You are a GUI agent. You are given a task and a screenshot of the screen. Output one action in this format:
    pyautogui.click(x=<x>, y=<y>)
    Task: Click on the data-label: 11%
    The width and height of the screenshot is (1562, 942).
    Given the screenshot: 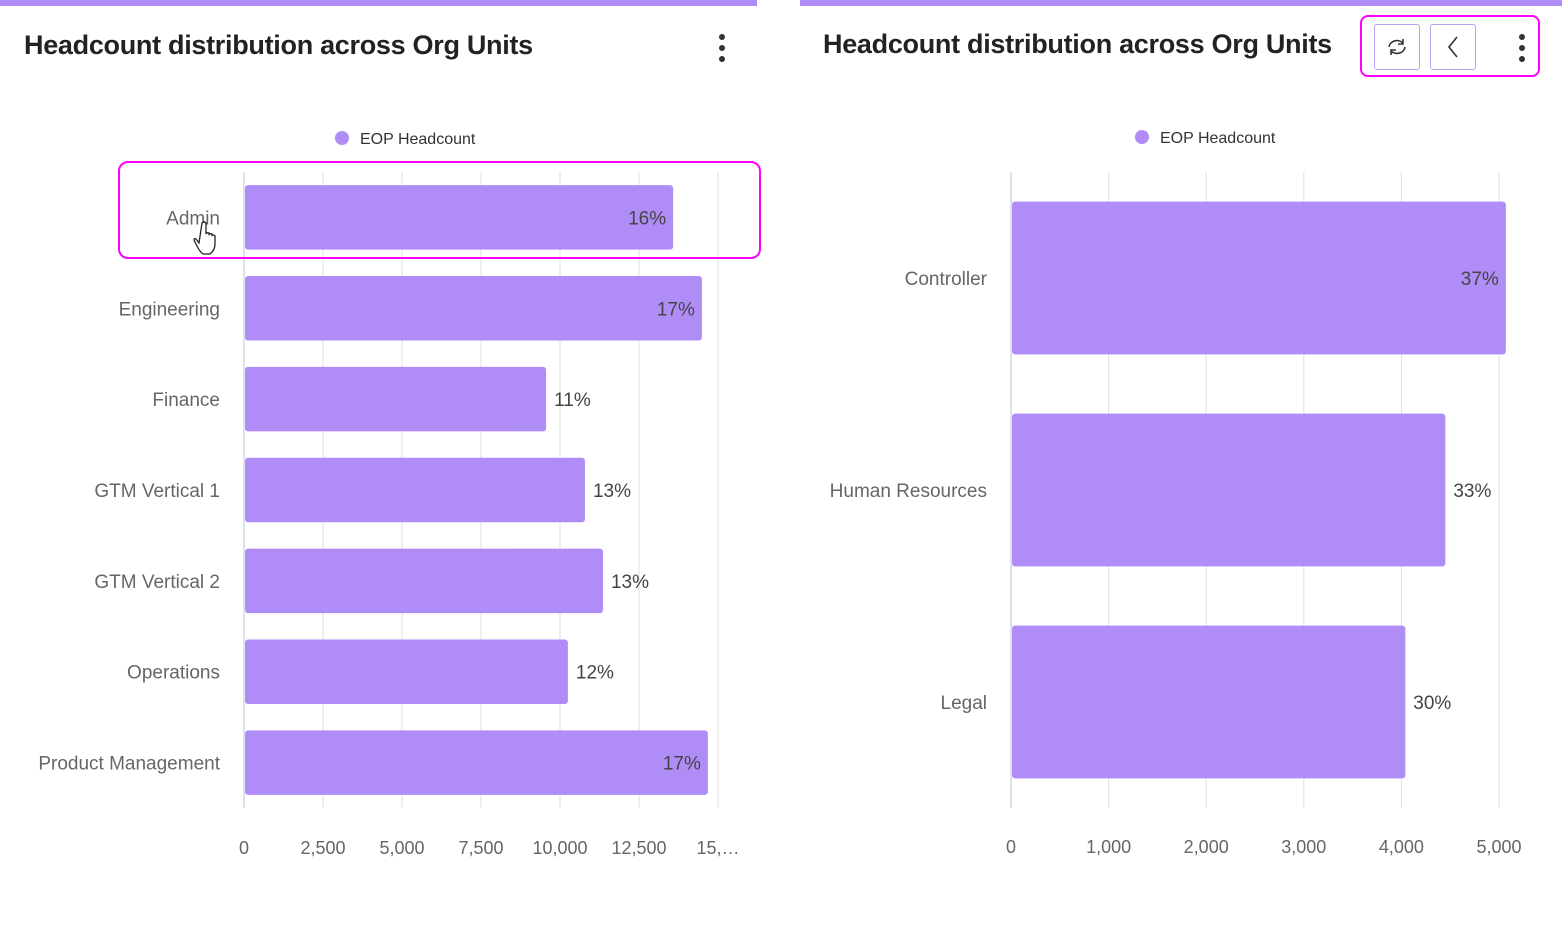 What is the action you would take?
    pyautogui.click(x=572, y=400)
    